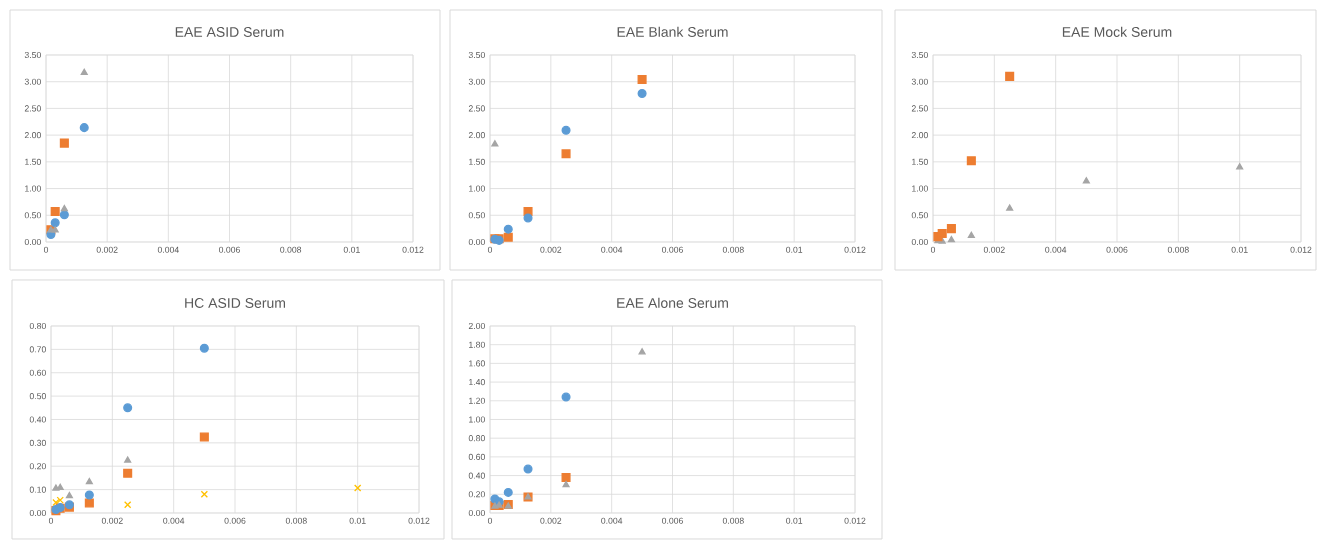 This screenshot has height=541, width=1318. I want to click on y-tick-label: 0.30, so click(37, 442).